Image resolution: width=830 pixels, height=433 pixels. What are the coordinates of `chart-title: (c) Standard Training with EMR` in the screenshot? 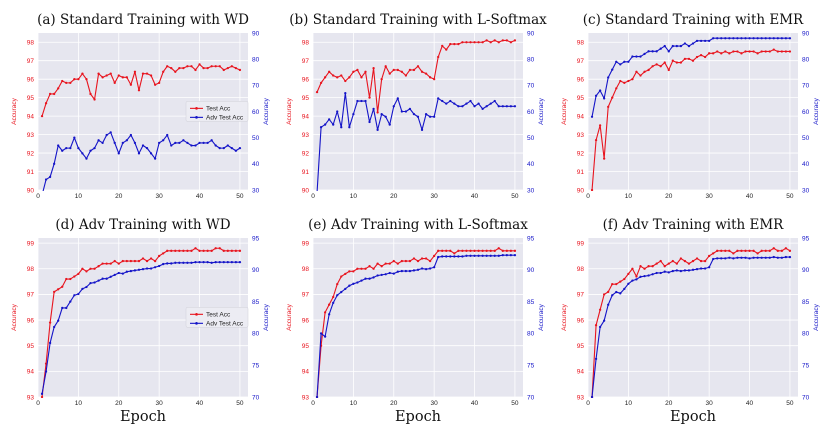 It's located at (693, 20).